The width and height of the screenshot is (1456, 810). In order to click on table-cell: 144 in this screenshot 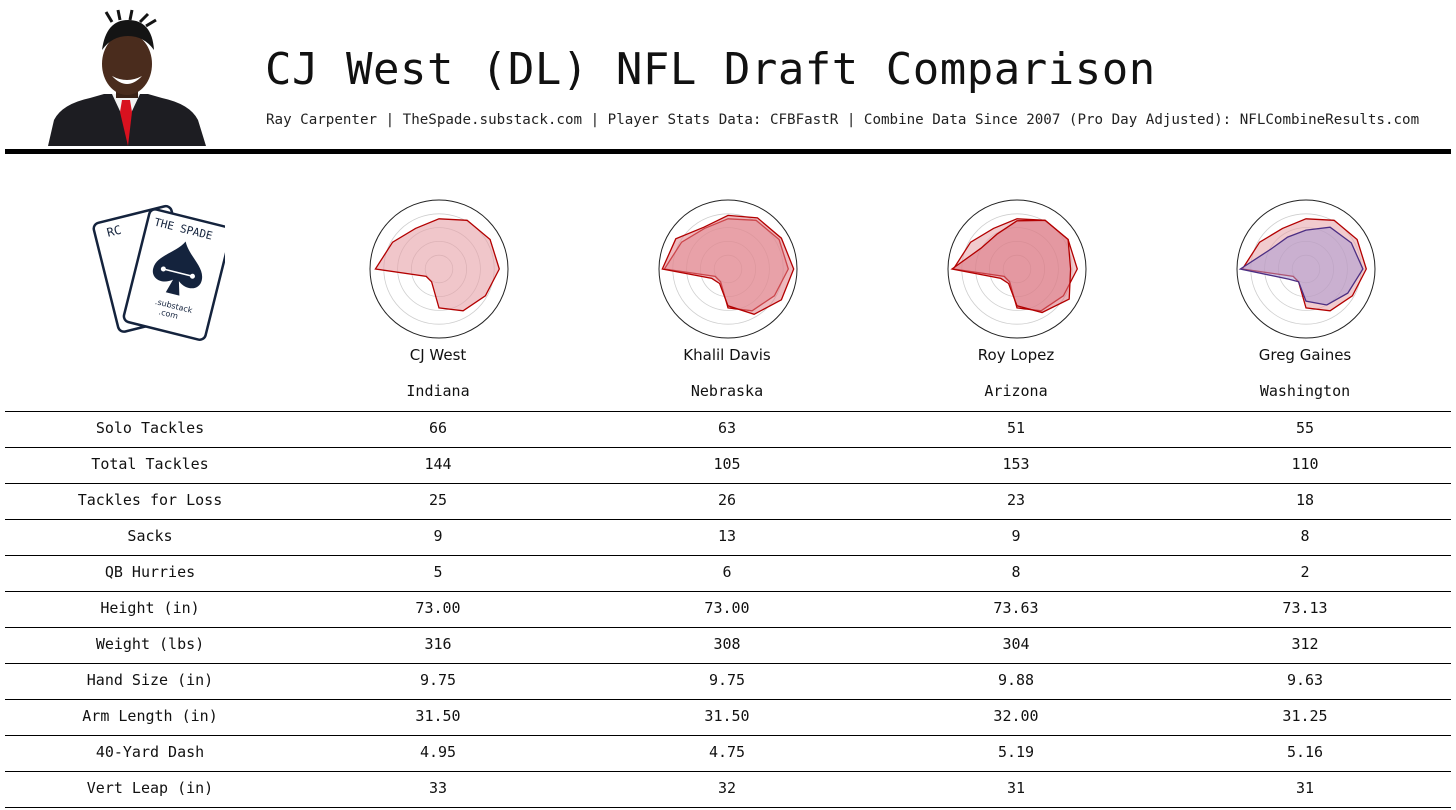, I will do `click(438, 464)`.